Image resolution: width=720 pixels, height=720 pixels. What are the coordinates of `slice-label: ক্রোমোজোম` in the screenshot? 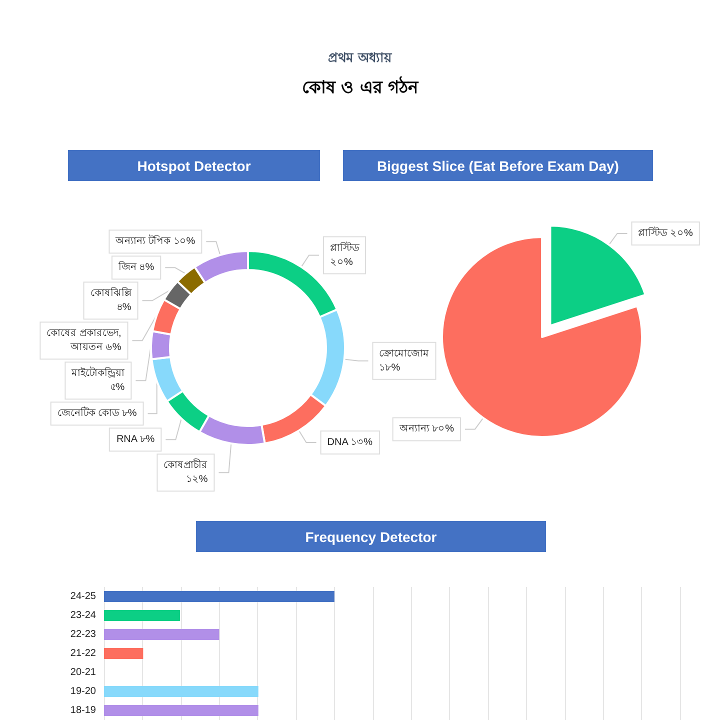 It's located at (404, 354).